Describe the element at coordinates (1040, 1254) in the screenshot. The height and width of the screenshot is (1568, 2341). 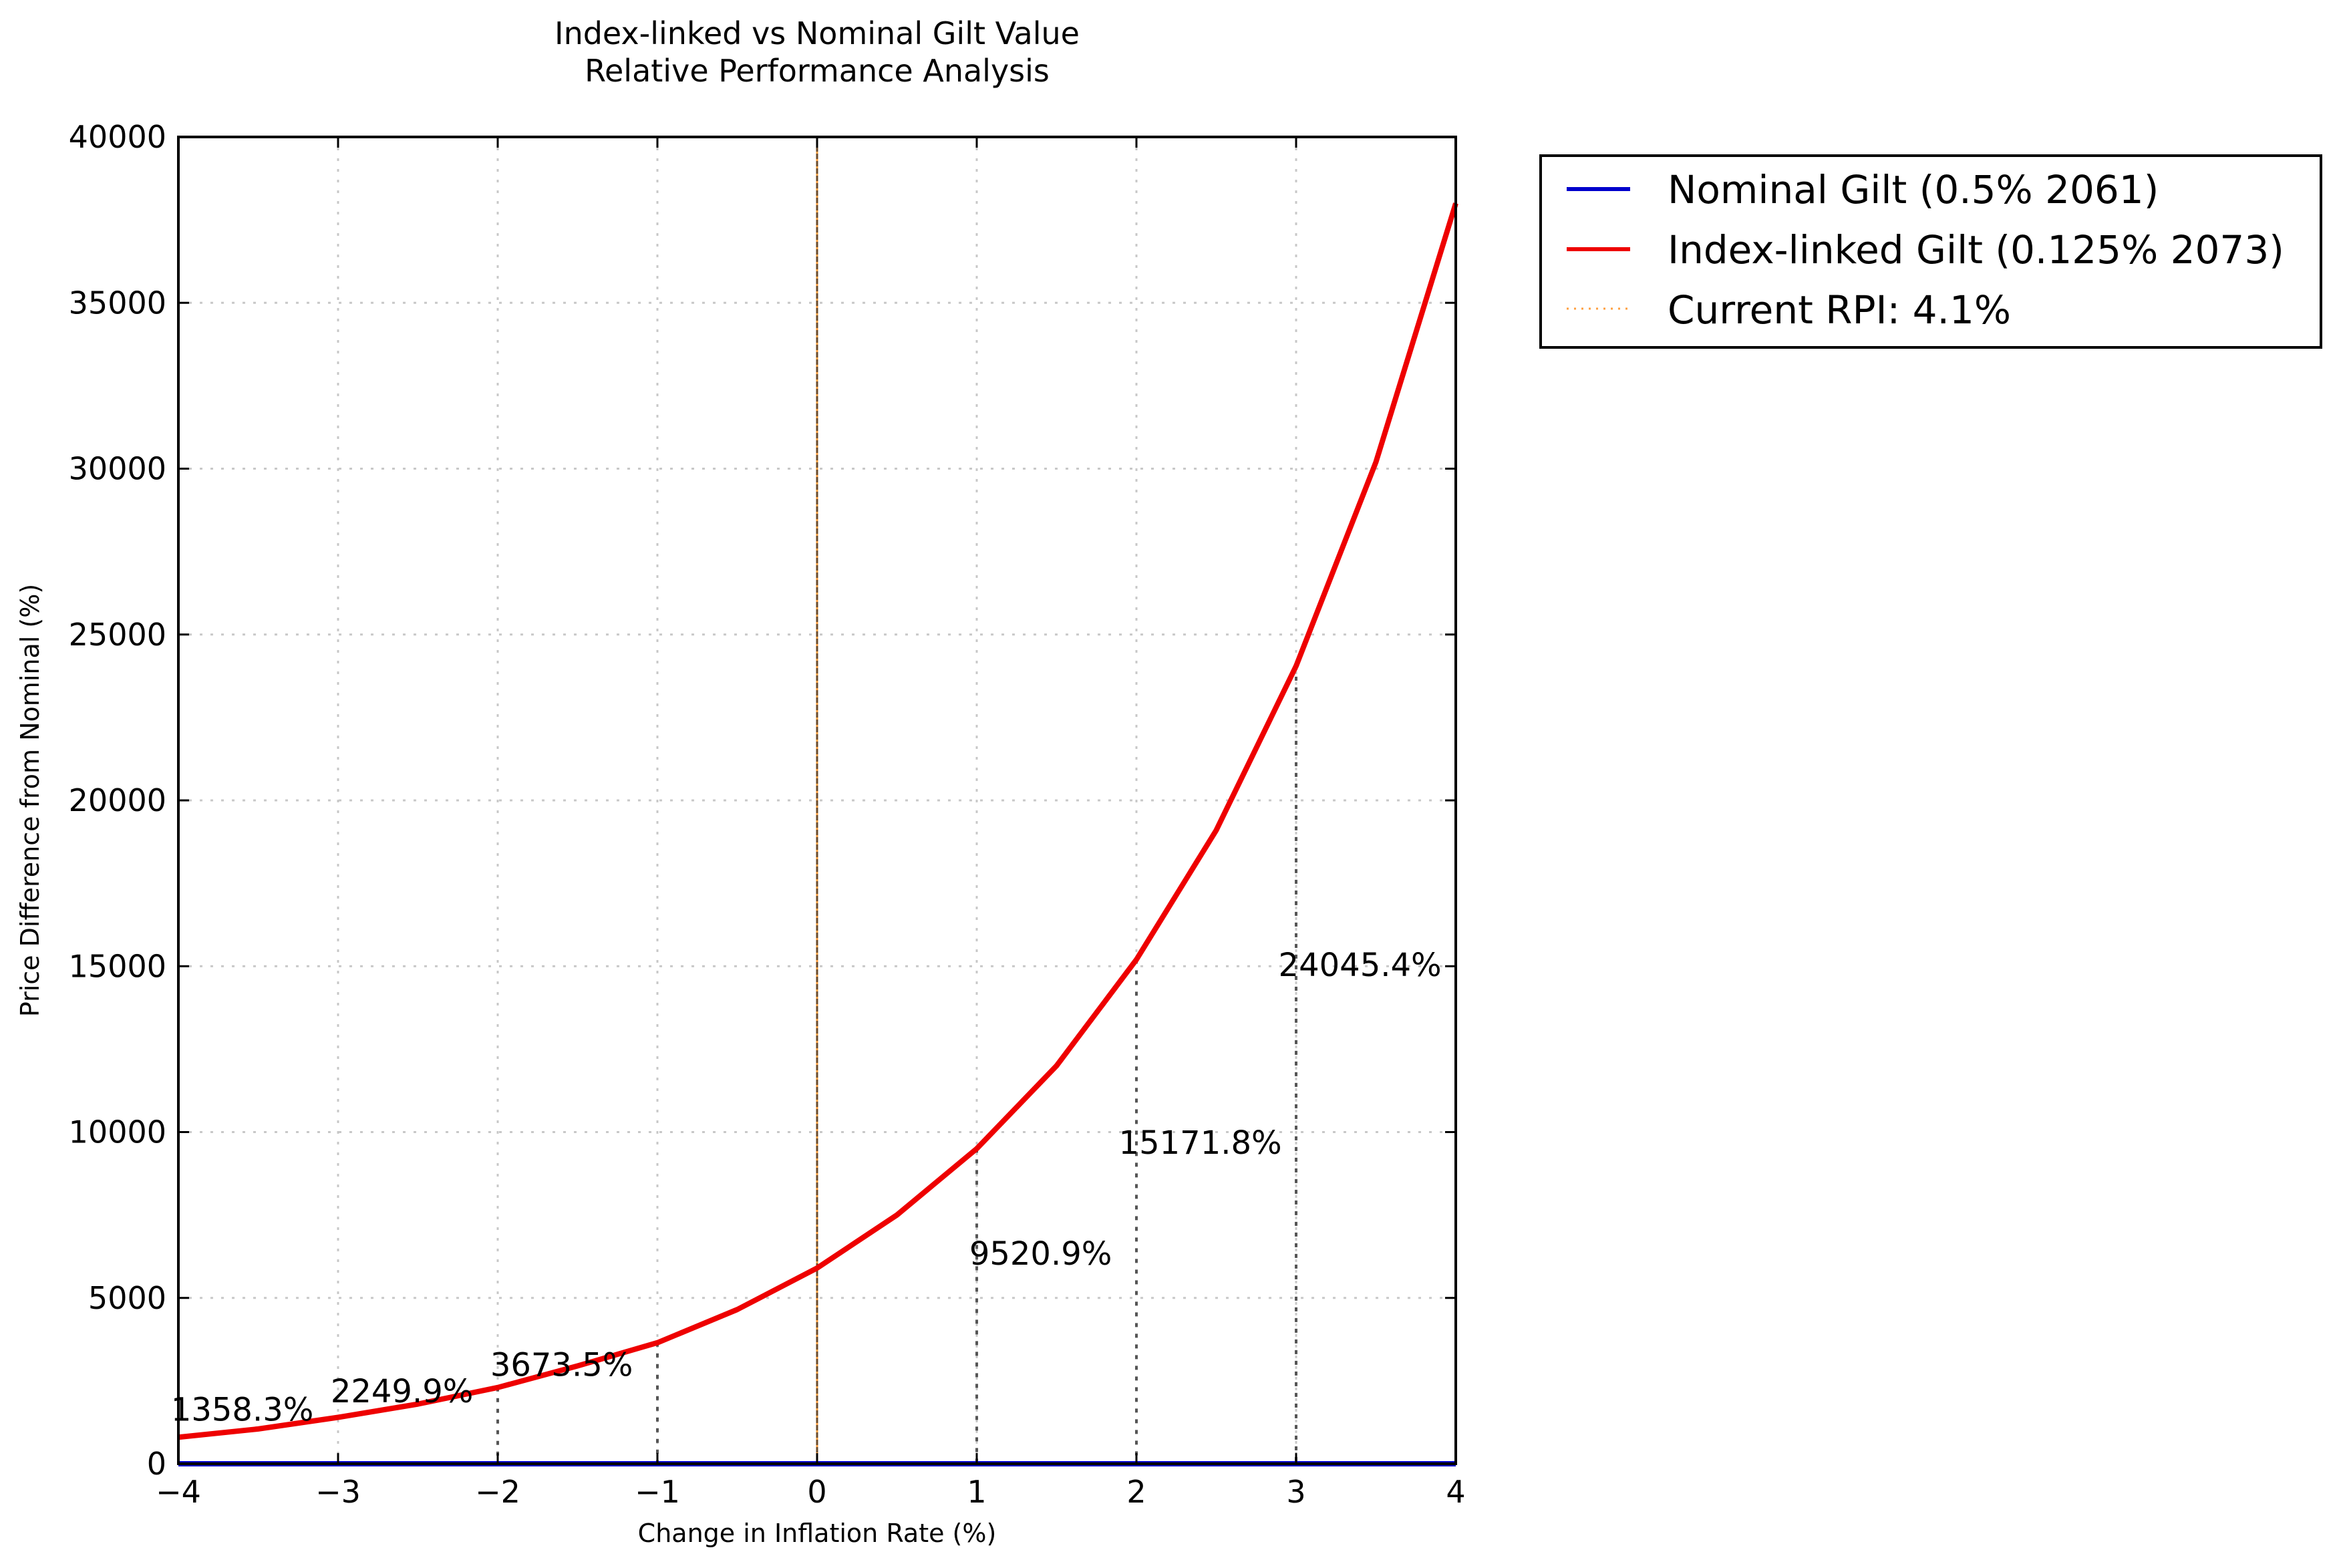
I see `annotation-label: 9520.9%` at that location.